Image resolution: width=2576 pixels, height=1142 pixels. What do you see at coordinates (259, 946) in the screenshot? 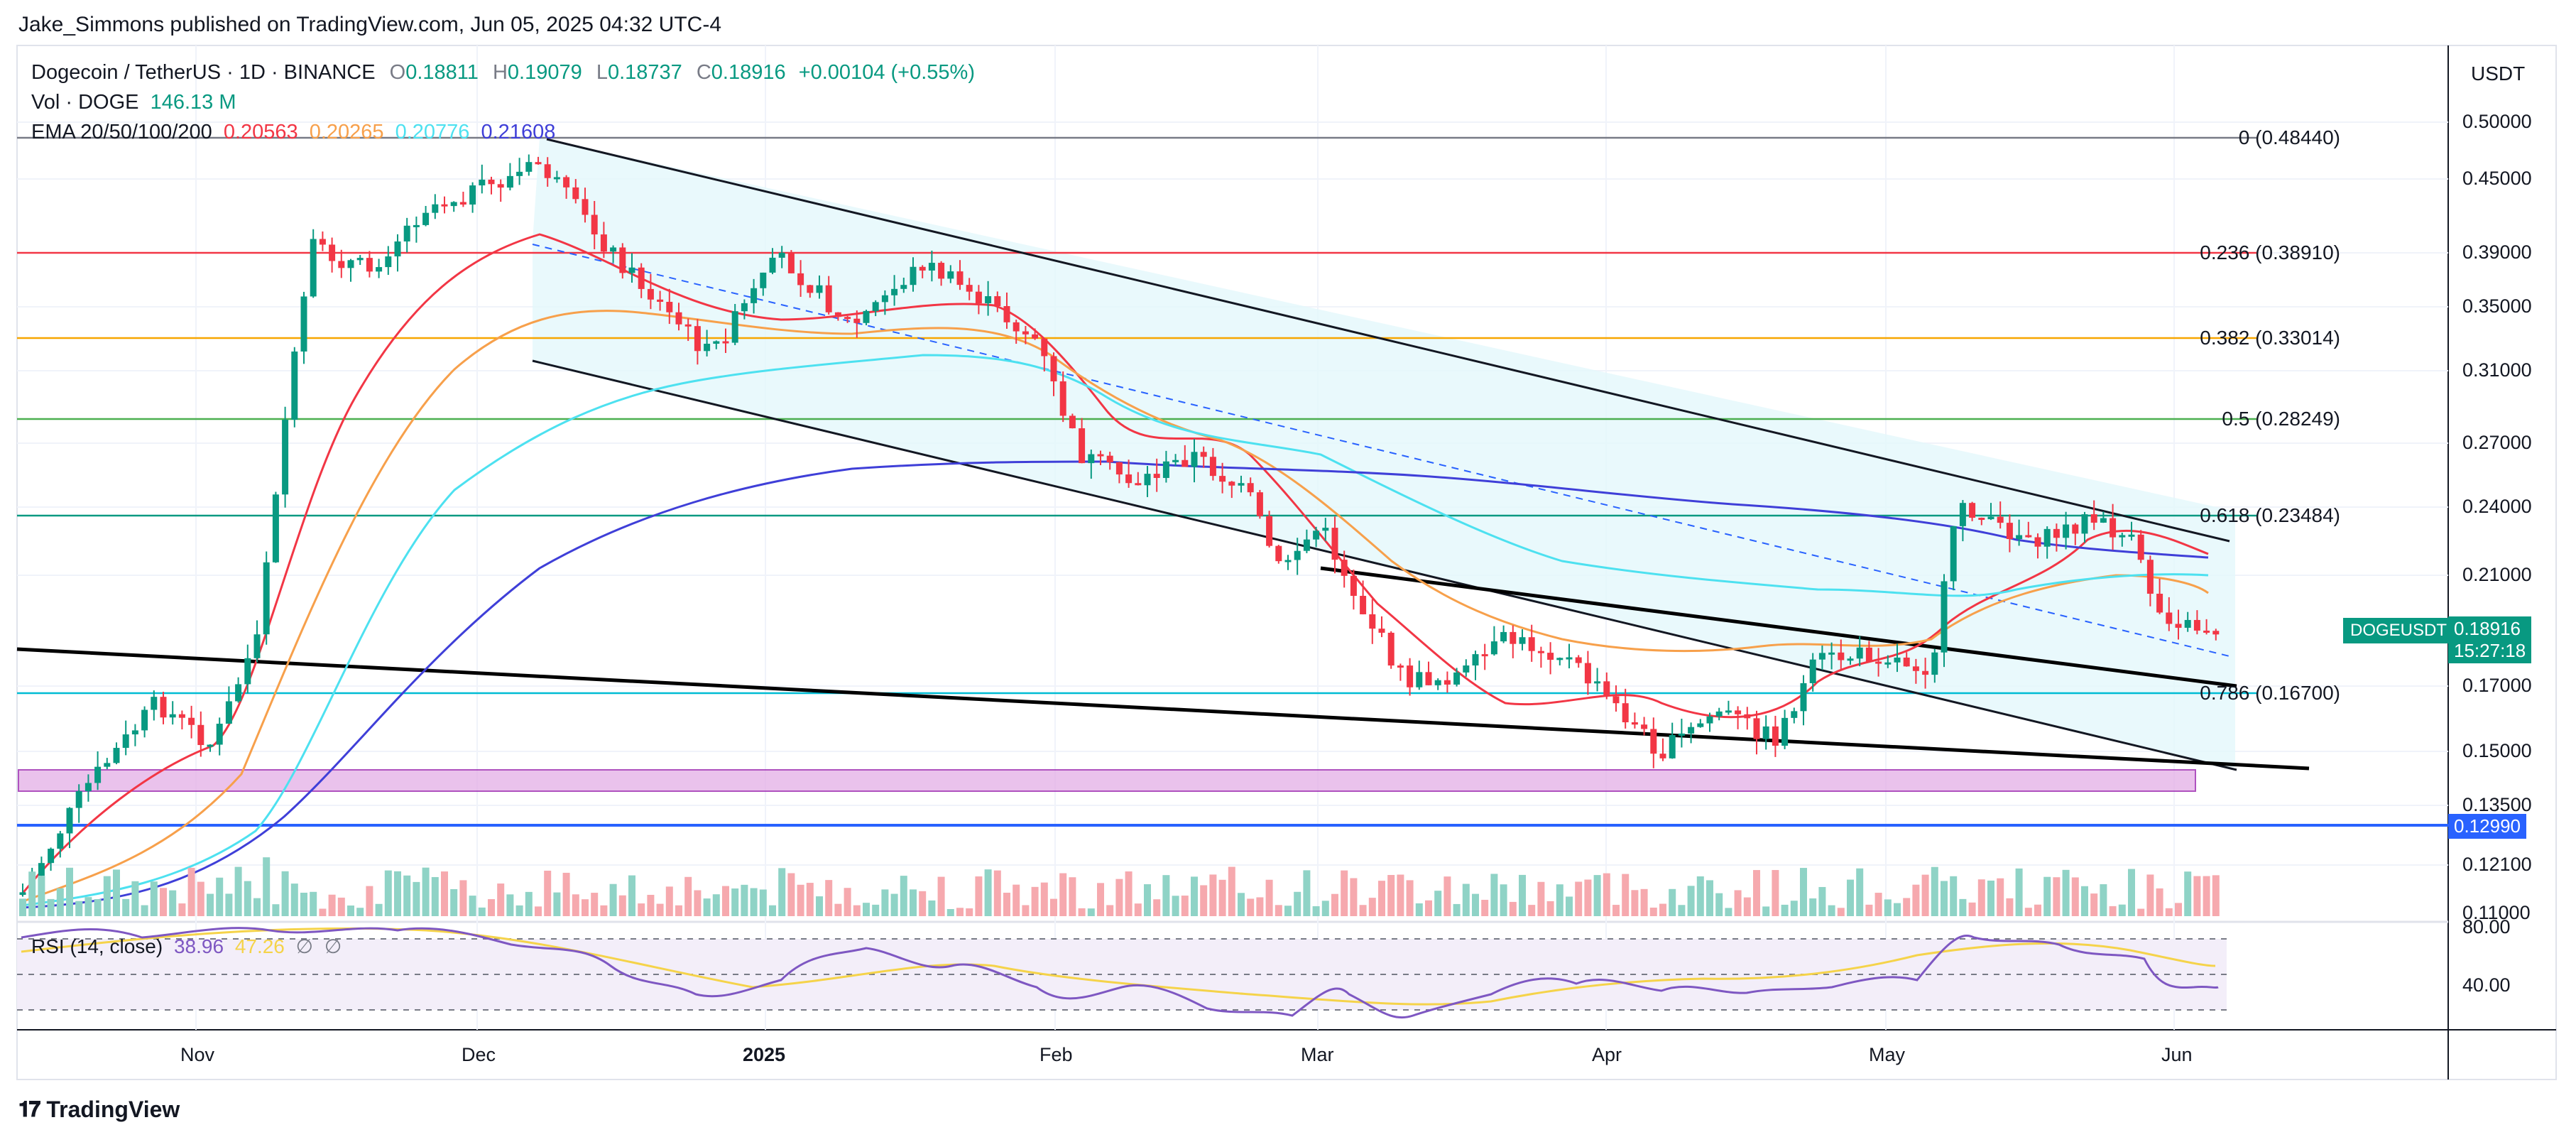
I see `rsi-ma-value: 47.26` at bounding box center [259, 946].